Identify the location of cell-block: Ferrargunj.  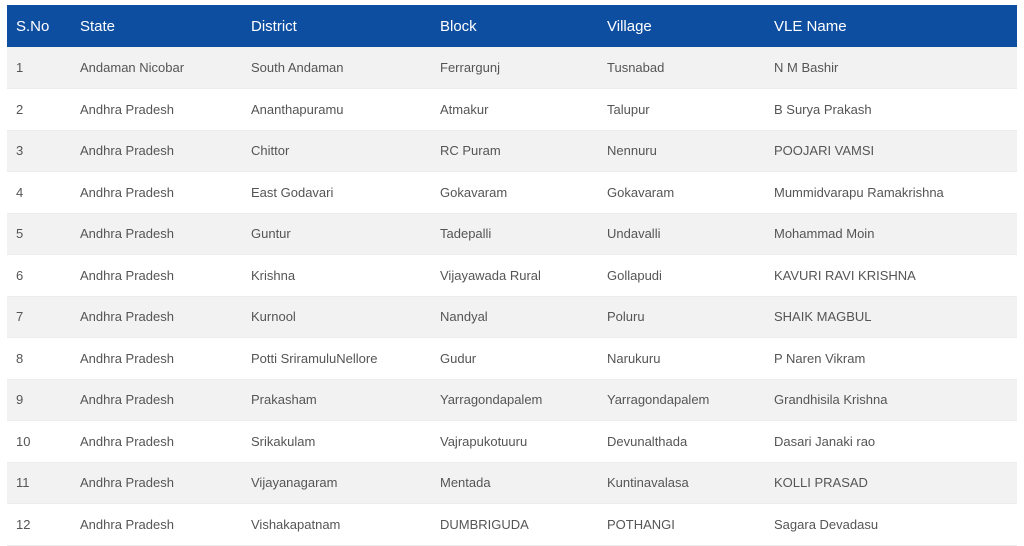
(514, 68).